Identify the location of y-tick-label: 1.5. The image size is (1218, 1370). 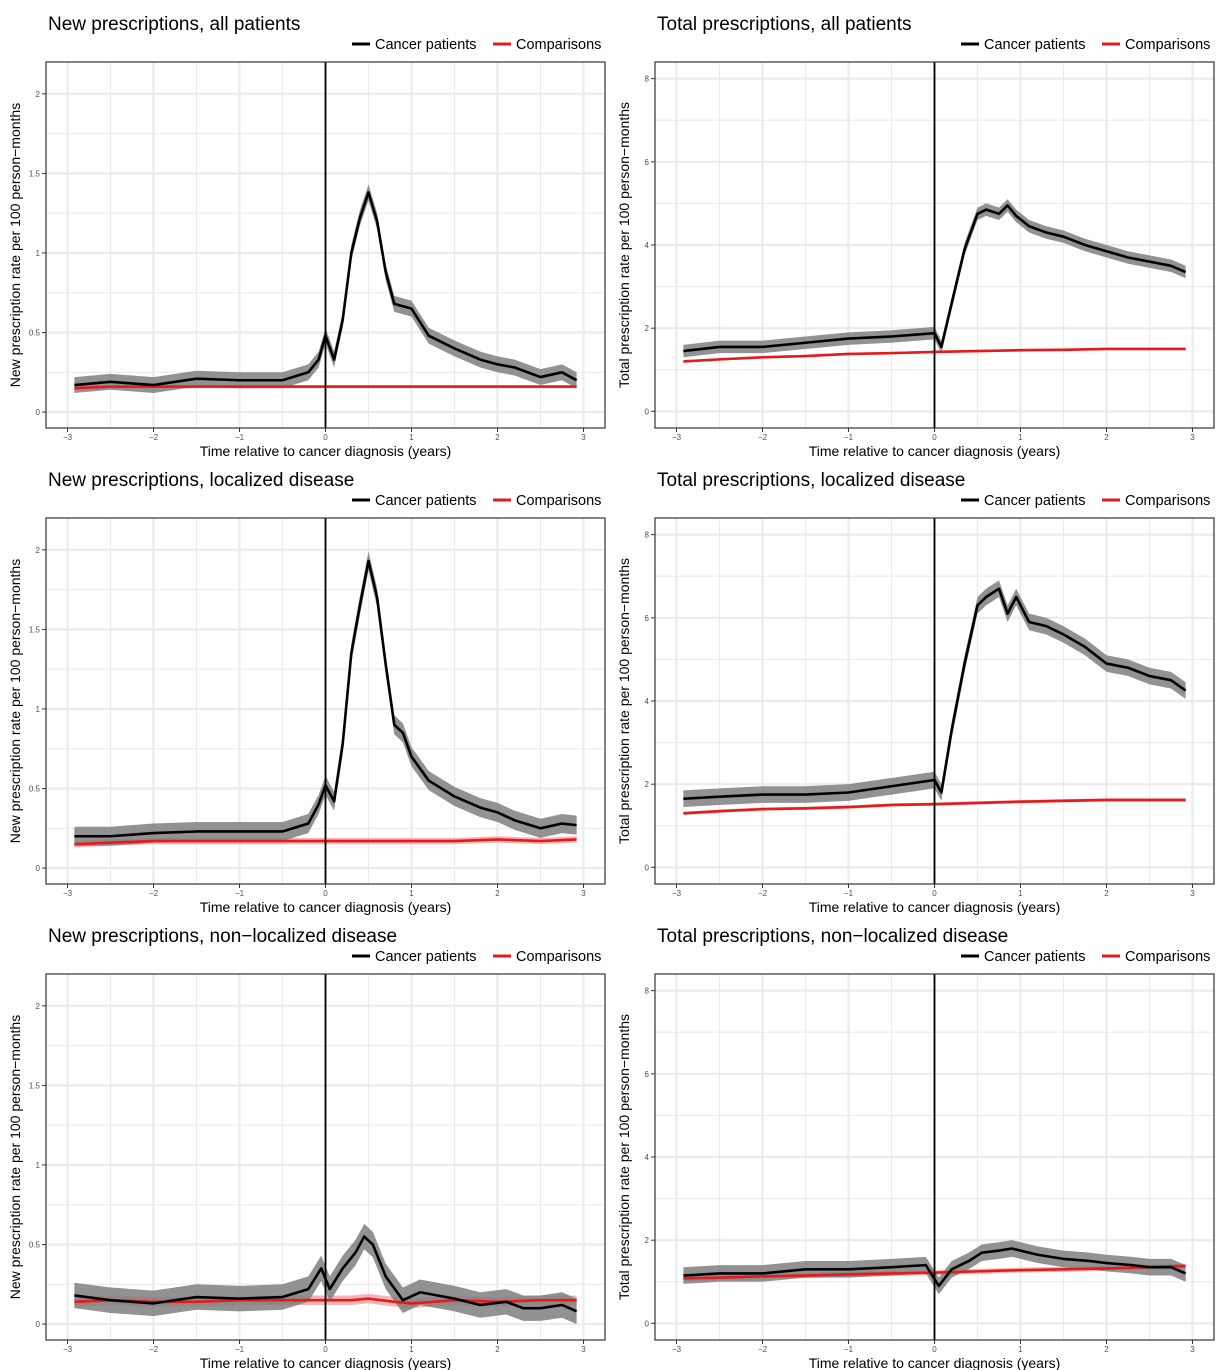
(35, 173).